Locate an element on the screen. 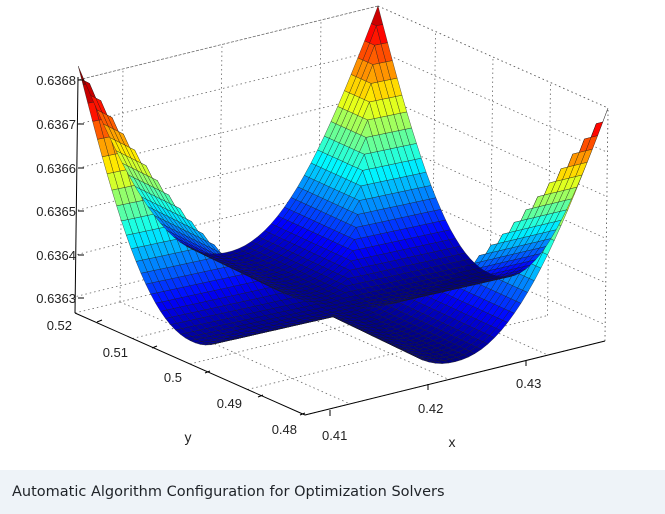 Image resolution: width=665 pixels, height=514 pixels. z-tick-2: 0.6365 is located at coordinates (56, 211).